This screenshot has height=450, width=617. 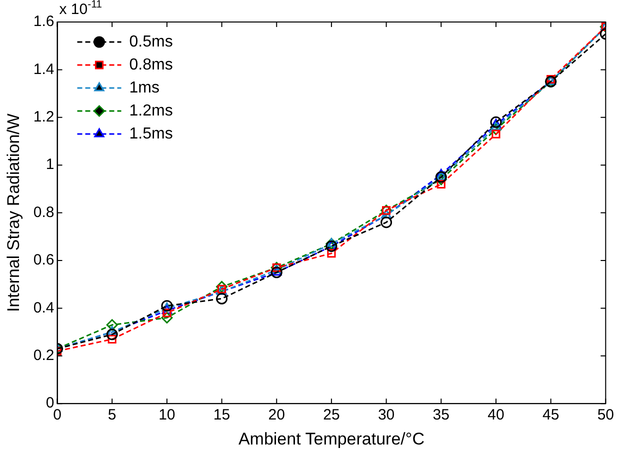 I want to click on legend-label: 1.2ms, so click(x=151, y=111).